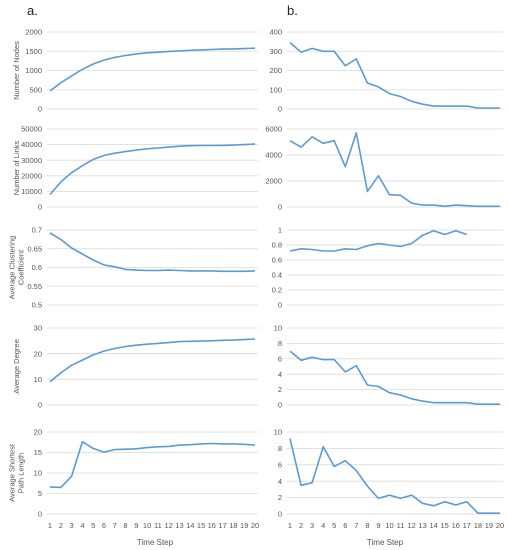 This screenshot has height=550, width=508. Describe the element at coordinates (277, 290) in the screenshot. I see `y-tick-label: 0.2` at that location.